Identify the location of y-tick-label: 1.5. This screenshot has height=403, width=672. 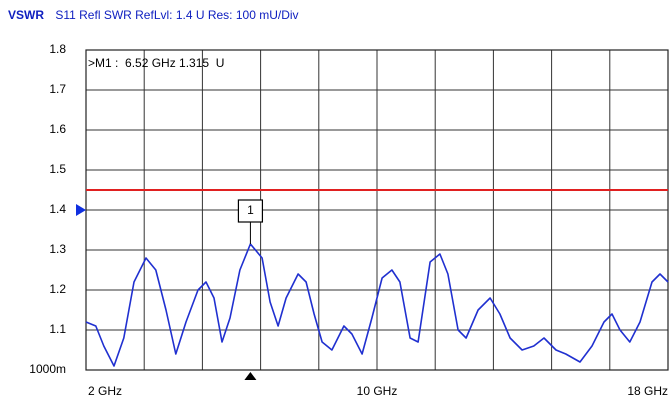
(57, 169).